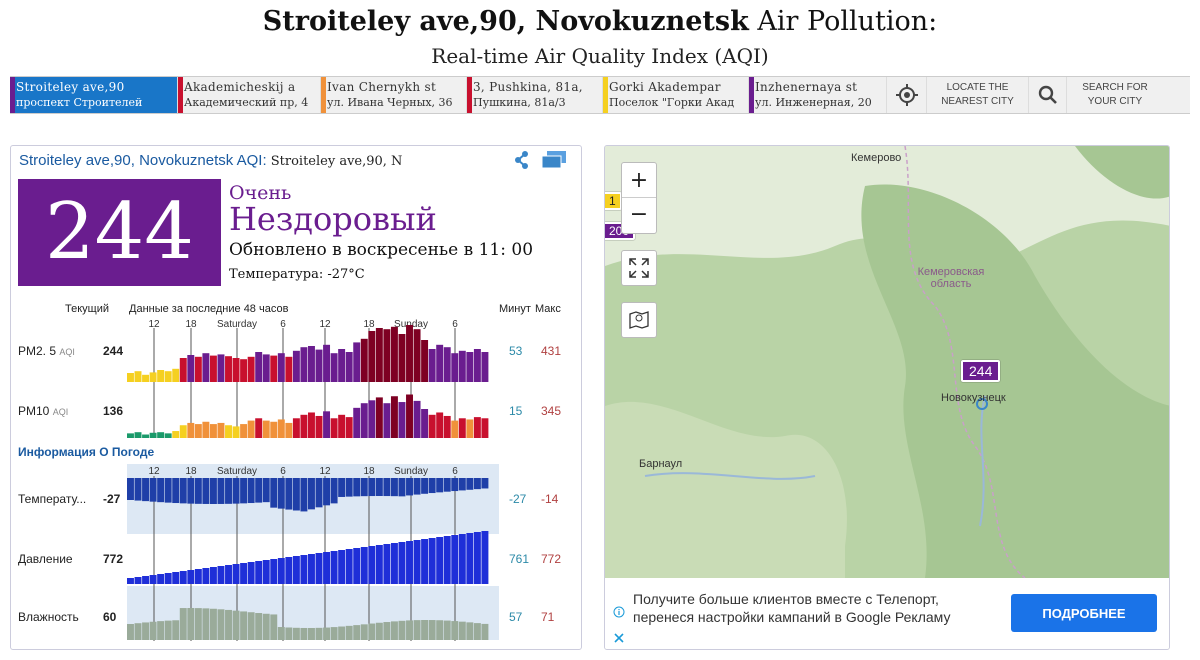 The width and height of the screenshot is (1200, 660). What do you see at coordinates (550, 499) in the screenshot?
I see `row-max: -14` at bounding box center [550, 499].